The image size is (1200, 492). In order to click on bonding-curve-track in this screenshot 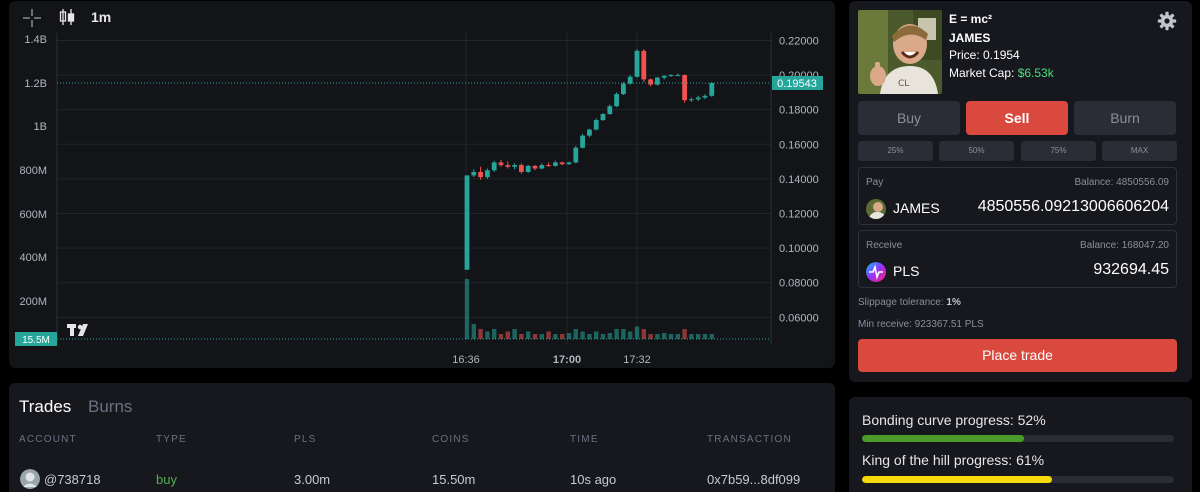, I will do `click(1018, 438)`.